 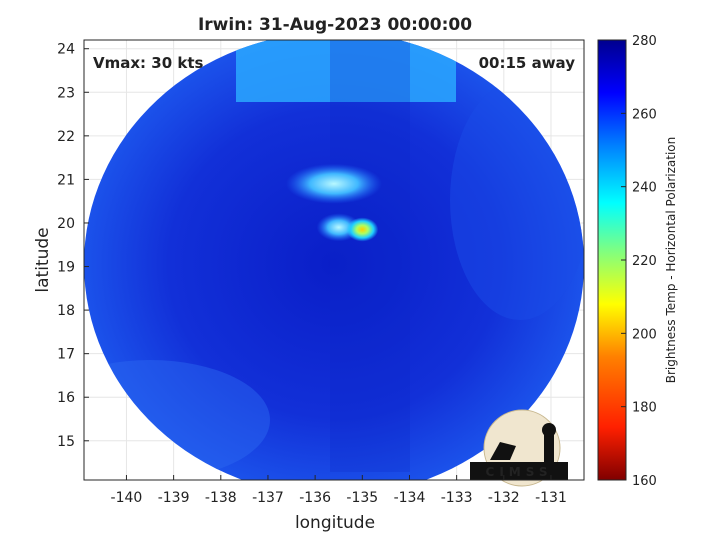 What do you see at coordinates (334, 183) in the screenshot?
I see `cloud-band` at bounding box center [334, 183].